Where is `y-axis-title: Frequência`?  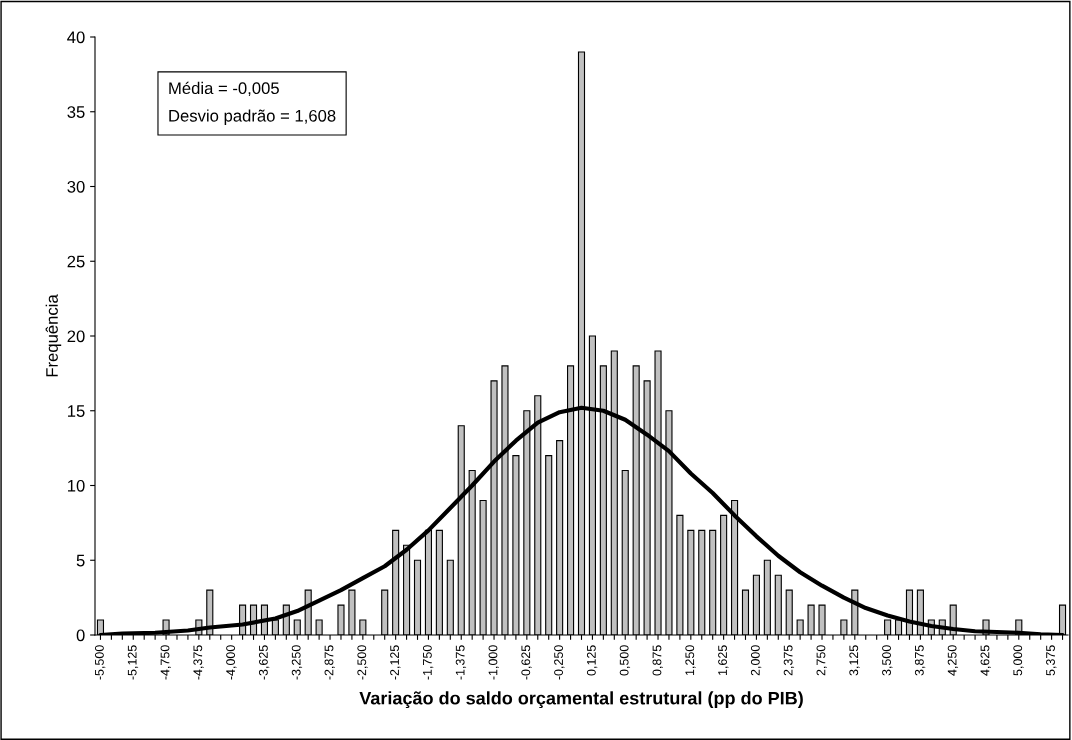
y-axis-title: Frequência is located at coordinates (53, 335).